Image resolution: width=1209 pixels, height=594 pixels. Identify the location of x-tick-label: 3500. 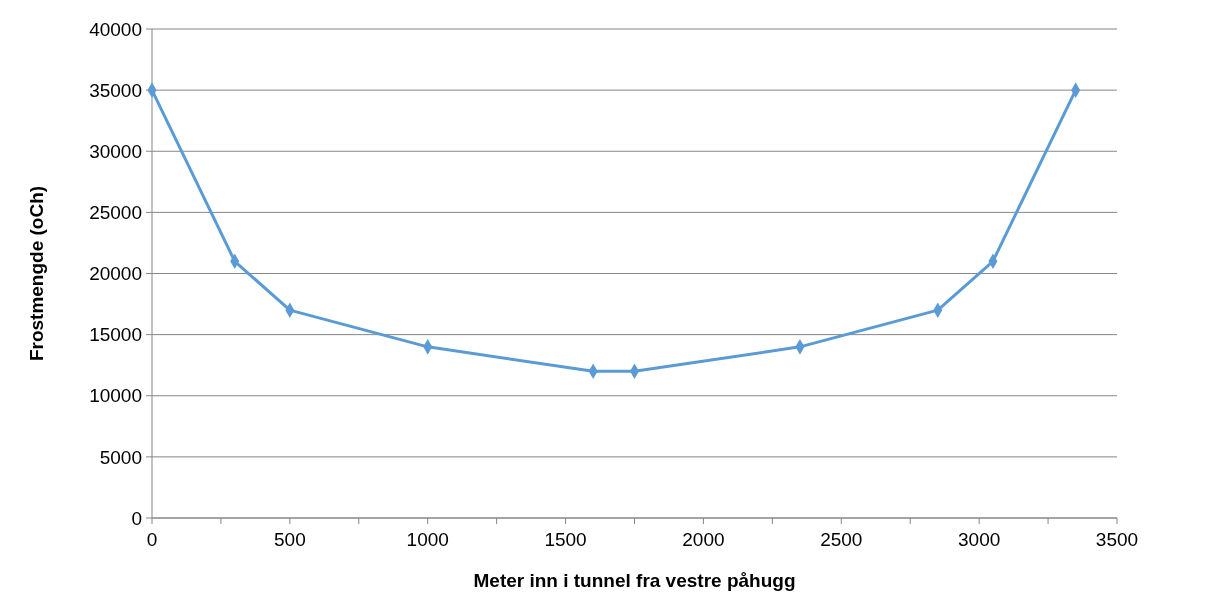
(1117, 539).